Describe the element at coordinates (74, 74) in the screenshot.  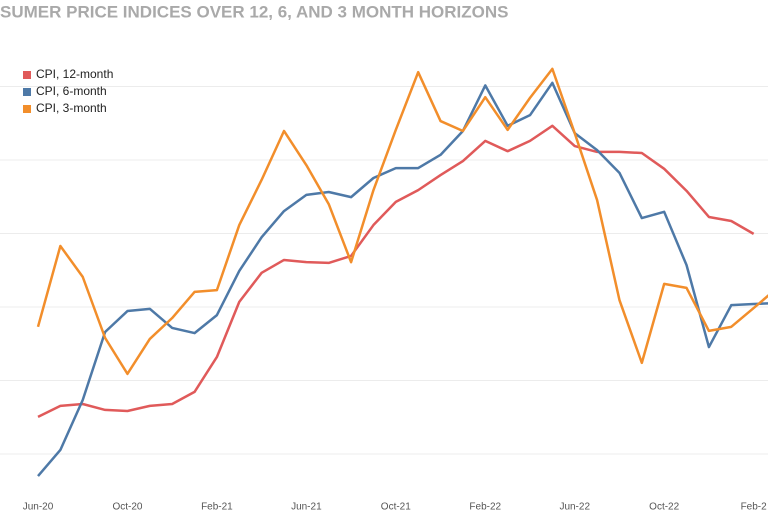
I see `legend-label: CPI, 12-month` at that location.